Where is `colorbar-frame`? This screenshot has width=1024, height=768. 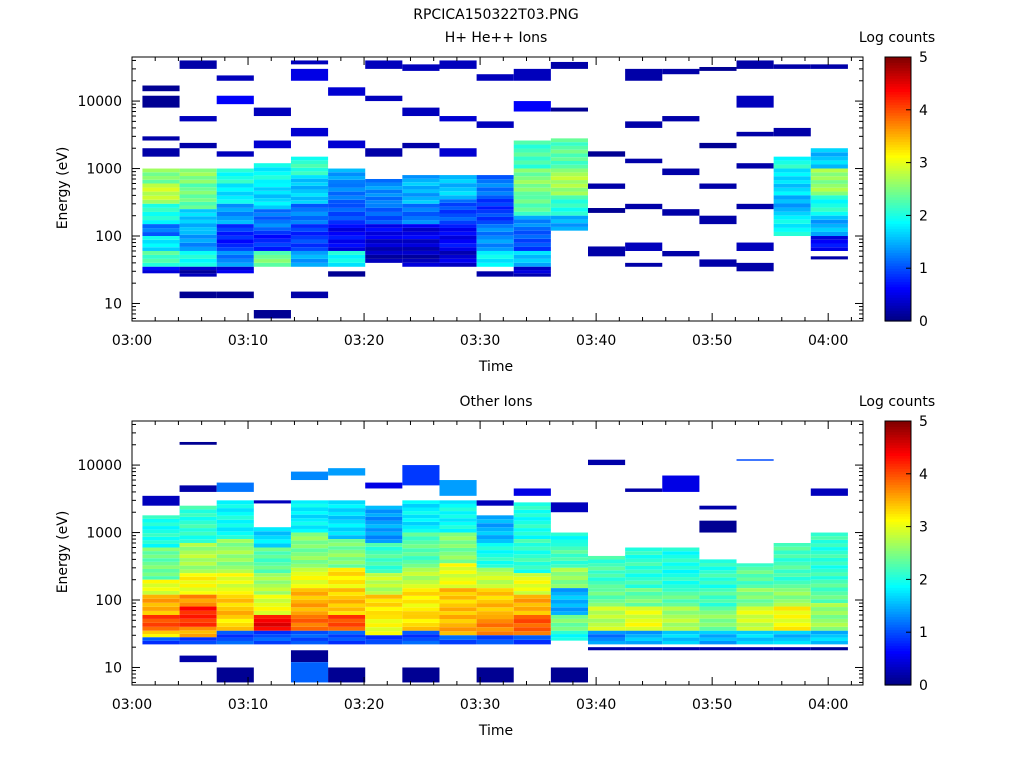 colorbar-frame is located at coordinates (898, 189).